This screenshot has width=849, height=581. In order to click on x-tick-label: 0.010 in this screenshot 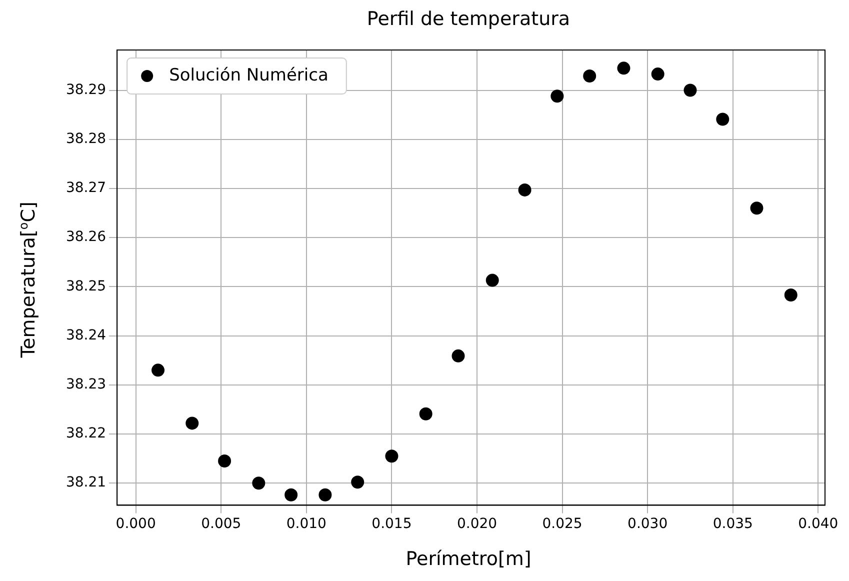, I will do `click(306, 524)`.